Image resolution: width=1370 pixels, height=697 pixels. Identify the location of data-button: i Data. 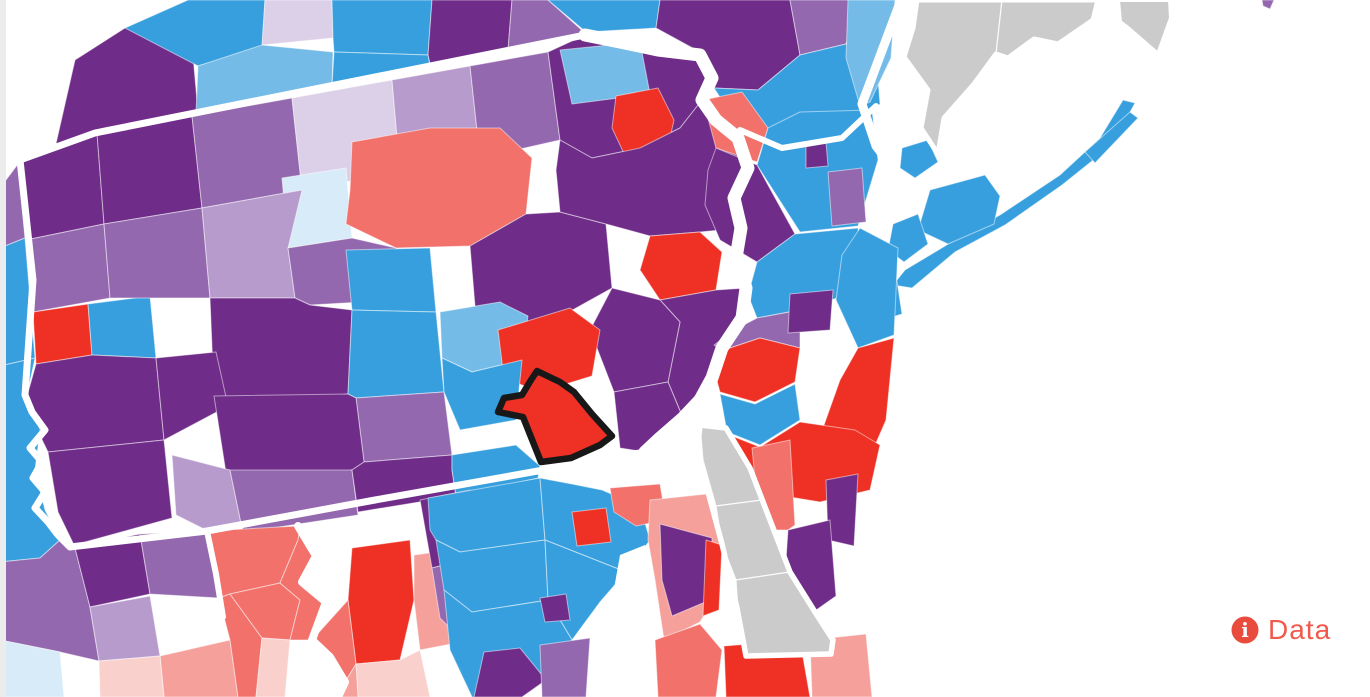
(1281, 630).